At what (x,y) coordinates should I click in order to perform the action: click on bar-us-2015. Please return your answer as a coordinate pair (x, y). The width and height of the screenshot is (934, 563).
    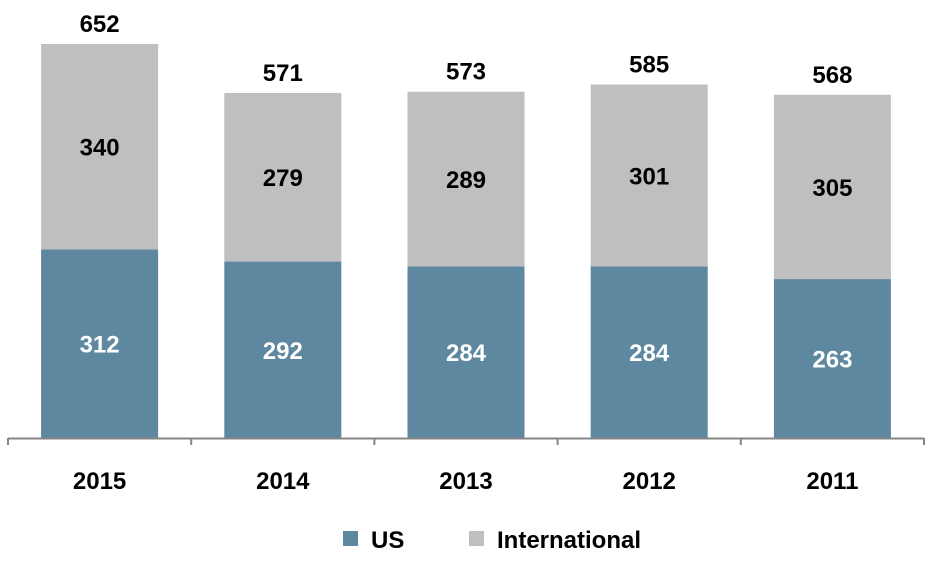
    Looking at the image, I should click on (100, 343).